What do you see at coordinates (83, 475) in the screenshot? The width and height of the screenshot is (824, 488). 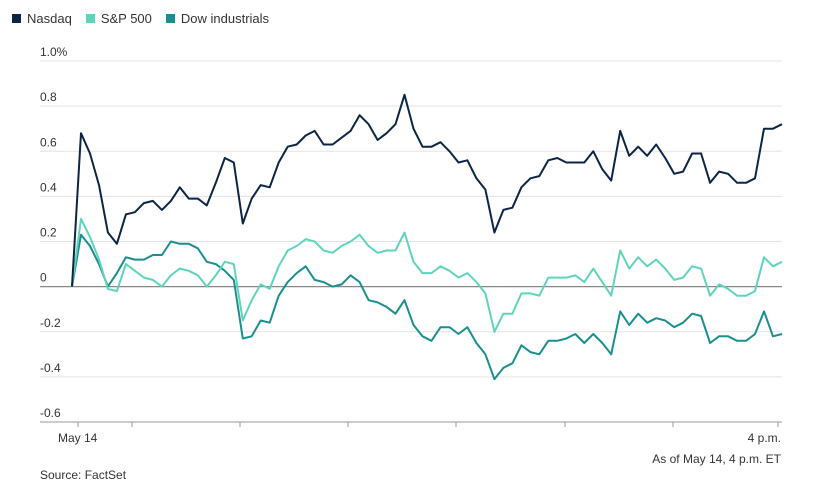 I see `source-note: Source: FactSet` at bounding box center [83, 475].